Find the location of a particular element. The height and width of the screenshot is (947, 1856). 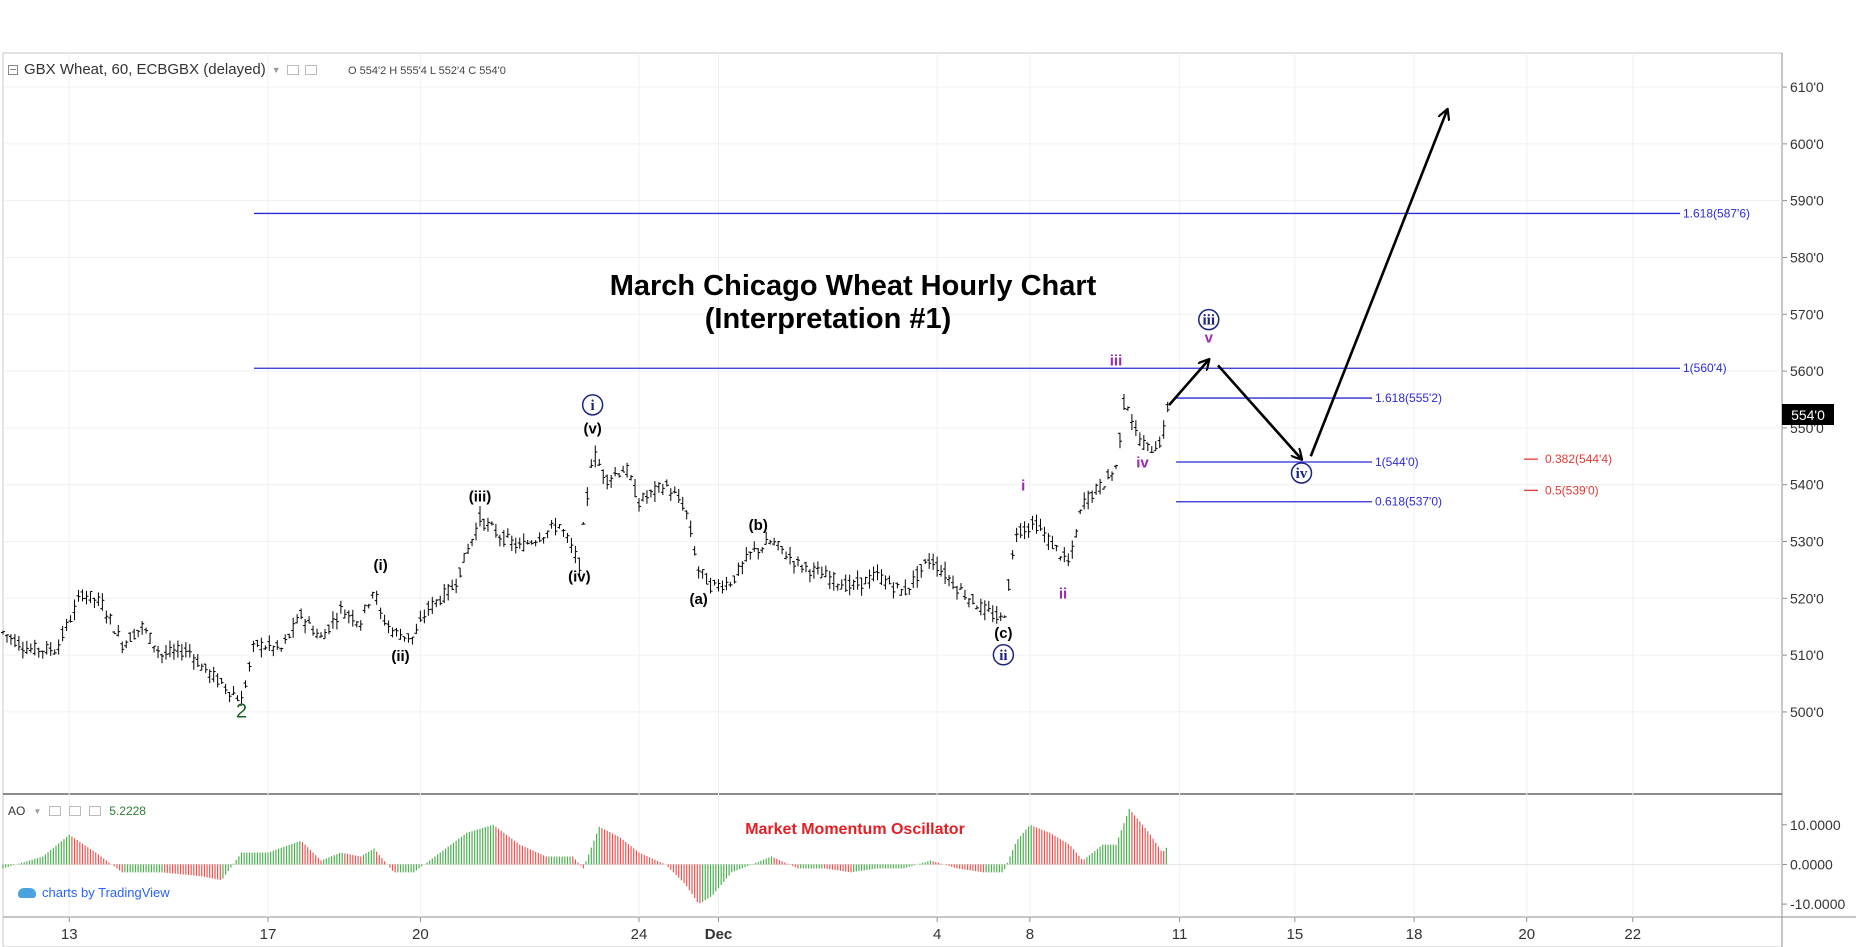

last-price-label: 554'0 is located at coordinates (1808, 415).